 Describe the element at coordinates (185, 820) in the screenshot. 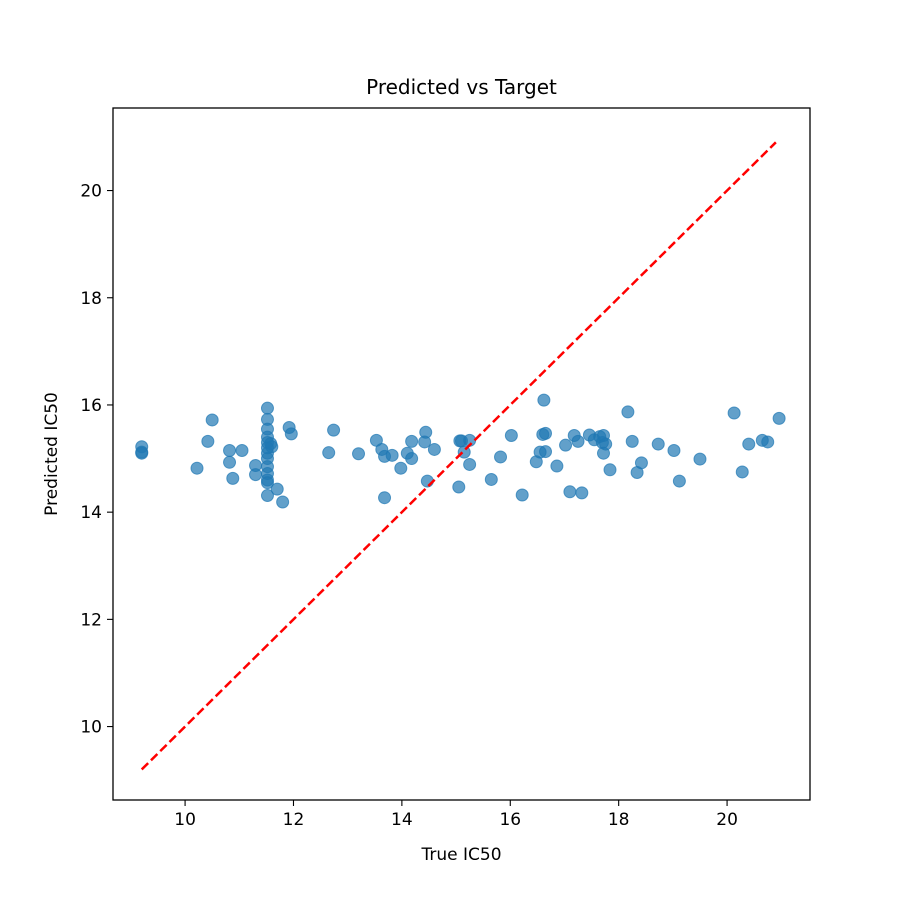

I see `x-tick-label: 10` at that location.